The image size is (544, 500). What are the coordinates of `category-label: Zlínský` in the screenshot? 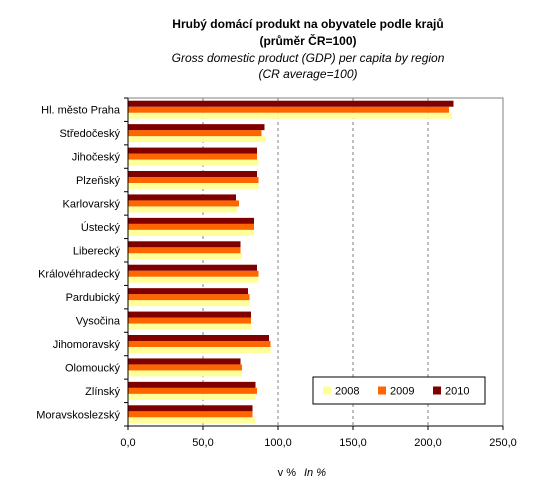 It's located at (102, 392).